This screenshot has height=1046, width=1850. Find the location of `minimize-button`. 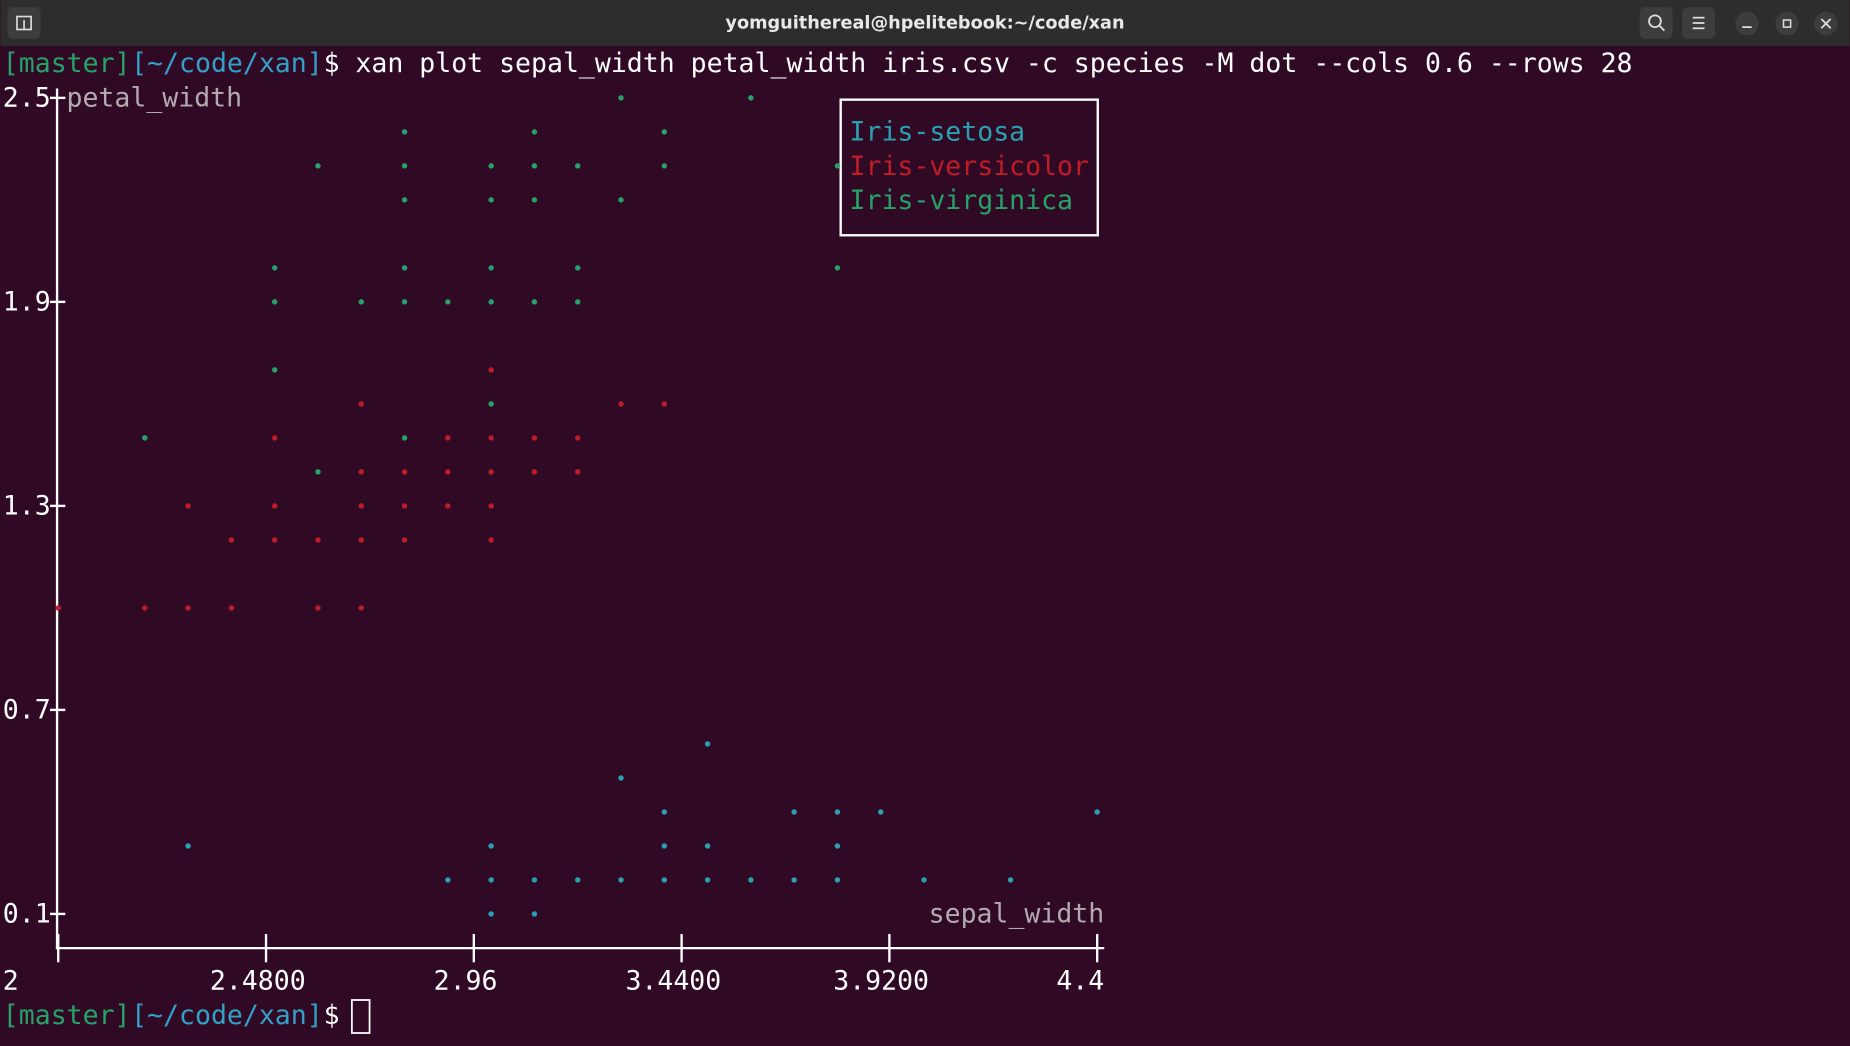

minimize-button is located at coordinates (1747, 23).